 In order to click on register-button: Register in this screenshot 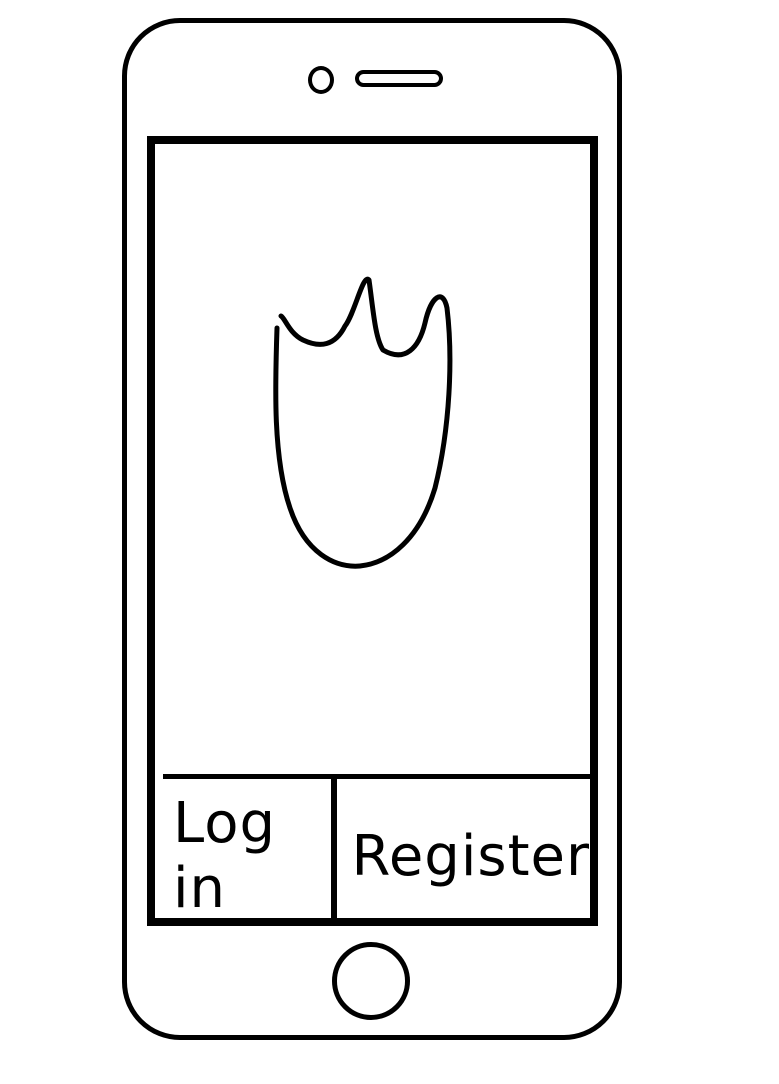, I will do `click(470, 856)`.